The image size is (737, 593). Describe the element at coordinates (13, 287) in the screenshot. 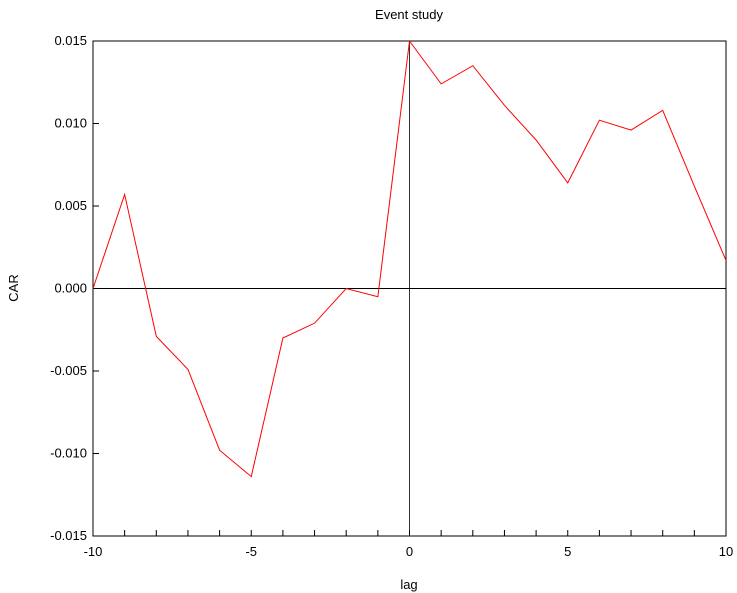

I see `y-axis-label: CAR` at that location.